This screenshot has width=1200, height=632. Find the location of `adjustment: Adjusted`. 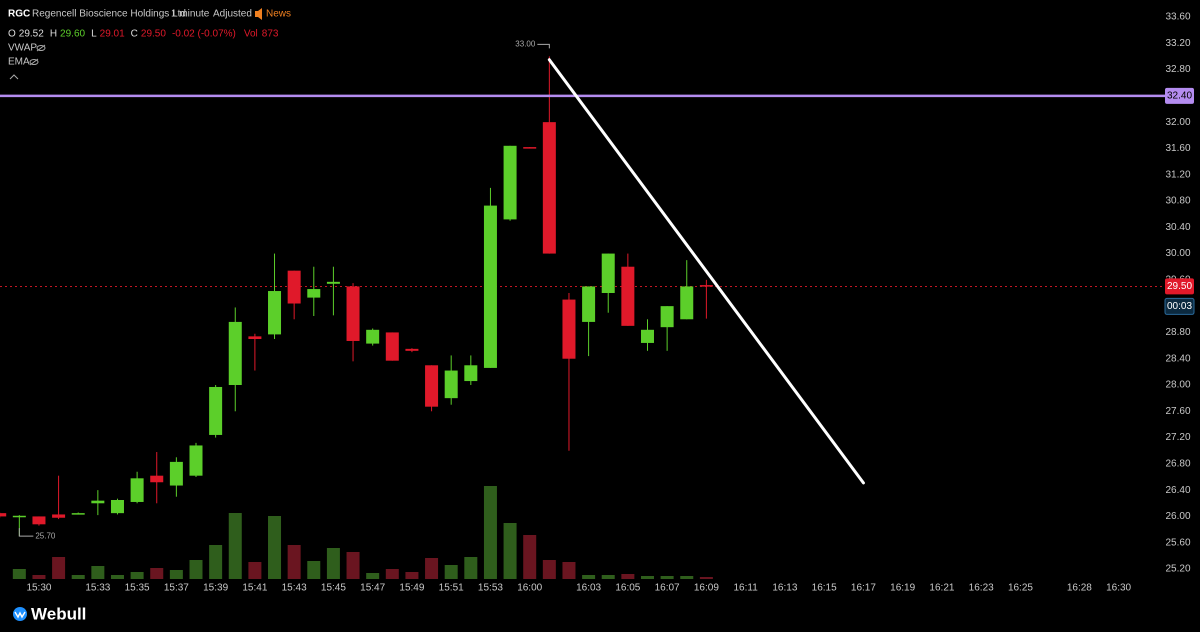

adjustment: Adjusted is located at coordinates (232, 14).